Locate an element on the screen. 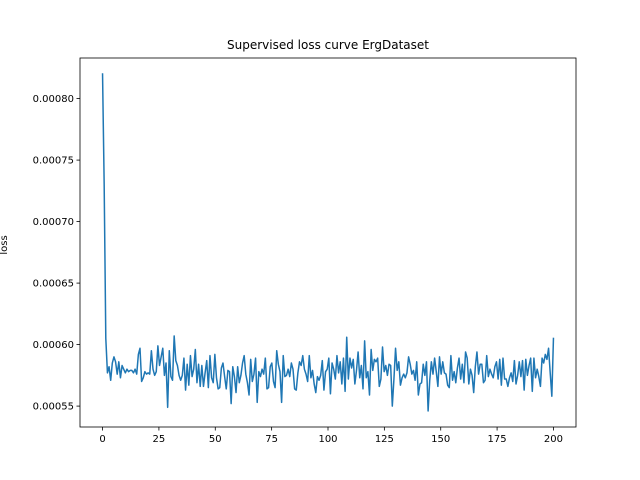 This screenshot has width=640, height=480. y-tick-label: 0.00070 is located at coordinates (53, 222).